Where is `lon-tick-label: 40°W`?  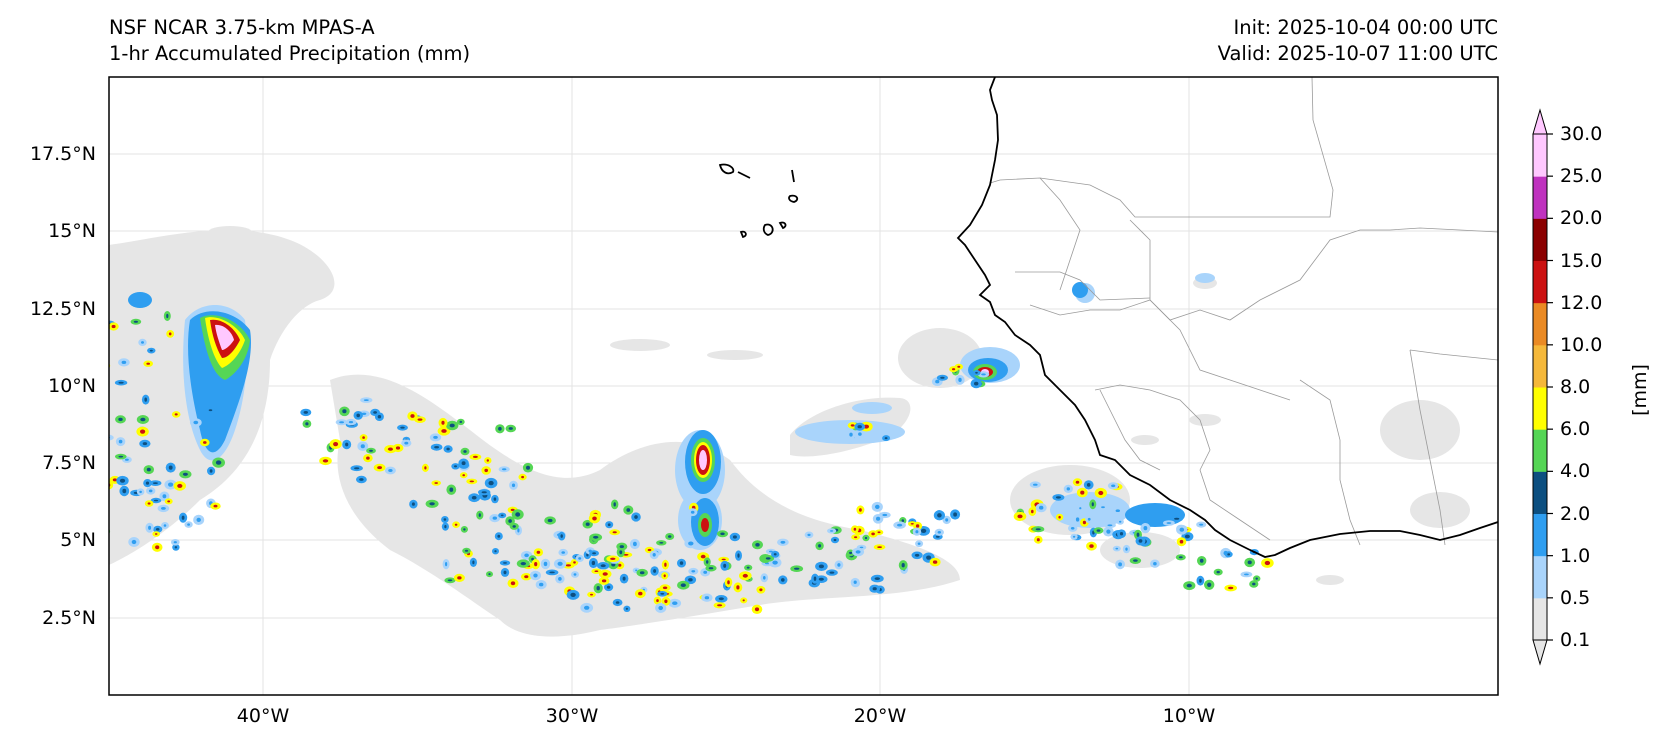
lon-tick-label: 40°W is located at coordinates (263, 716).